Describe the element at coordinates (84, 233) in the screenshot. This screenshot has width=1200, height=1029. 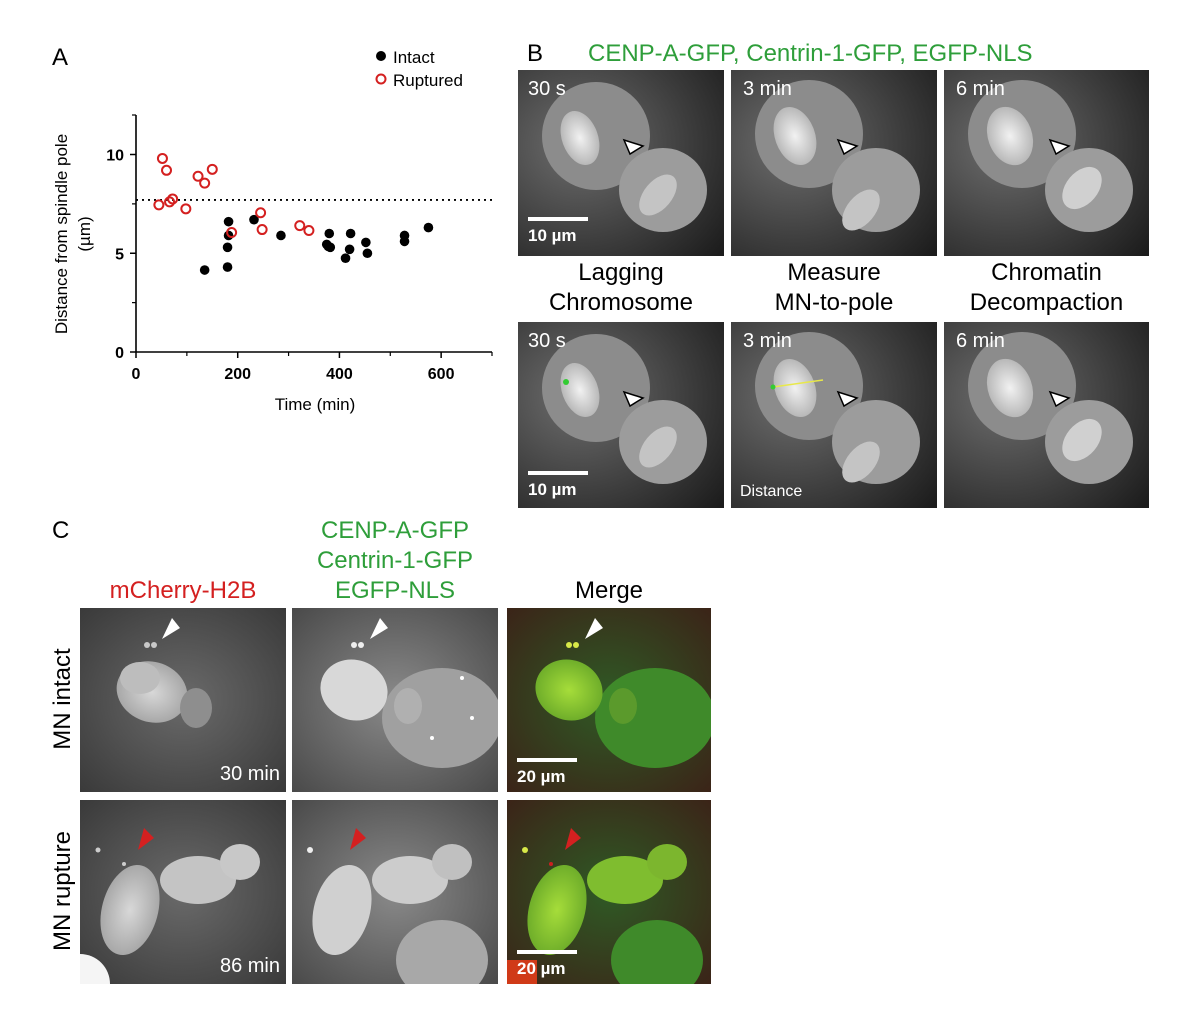
I see `y-axis-unit: (µm)` at that location.